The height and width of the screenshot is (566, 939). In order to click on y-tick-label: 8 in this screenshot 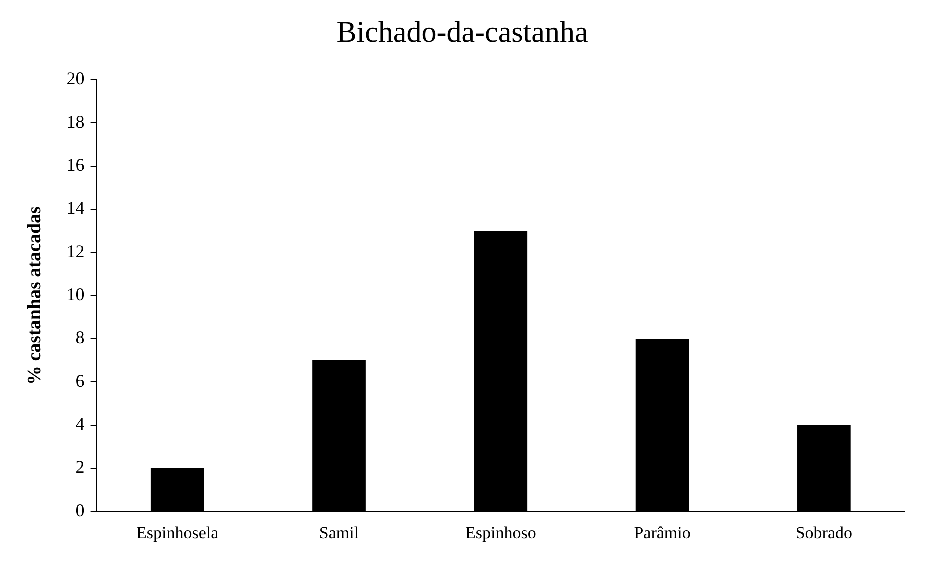, I will do `click(80, 338)`.